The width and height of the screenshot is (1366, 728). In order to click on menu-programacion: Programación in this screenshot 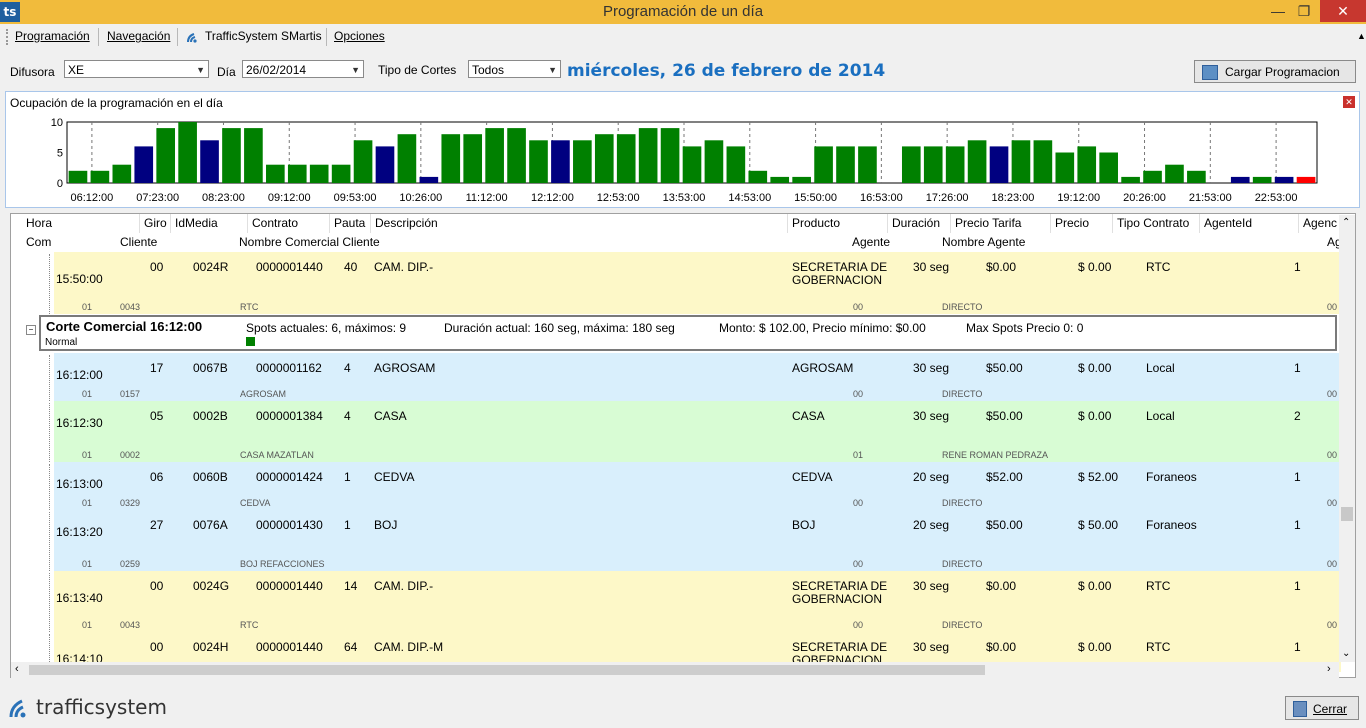, I will do `click(52, 36)`.